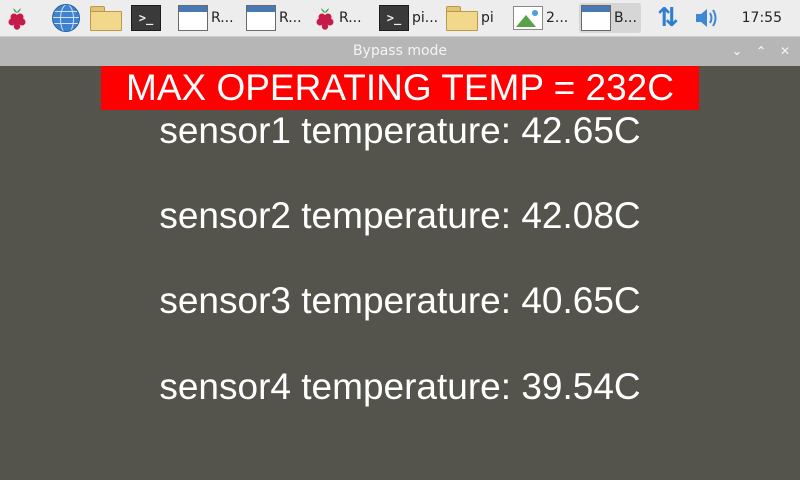 The width and height of the screenshot is (800, 480). I want to click on window-titlebar: Bypass mode ⌄ ⌃ ✕, so click(400, 51).